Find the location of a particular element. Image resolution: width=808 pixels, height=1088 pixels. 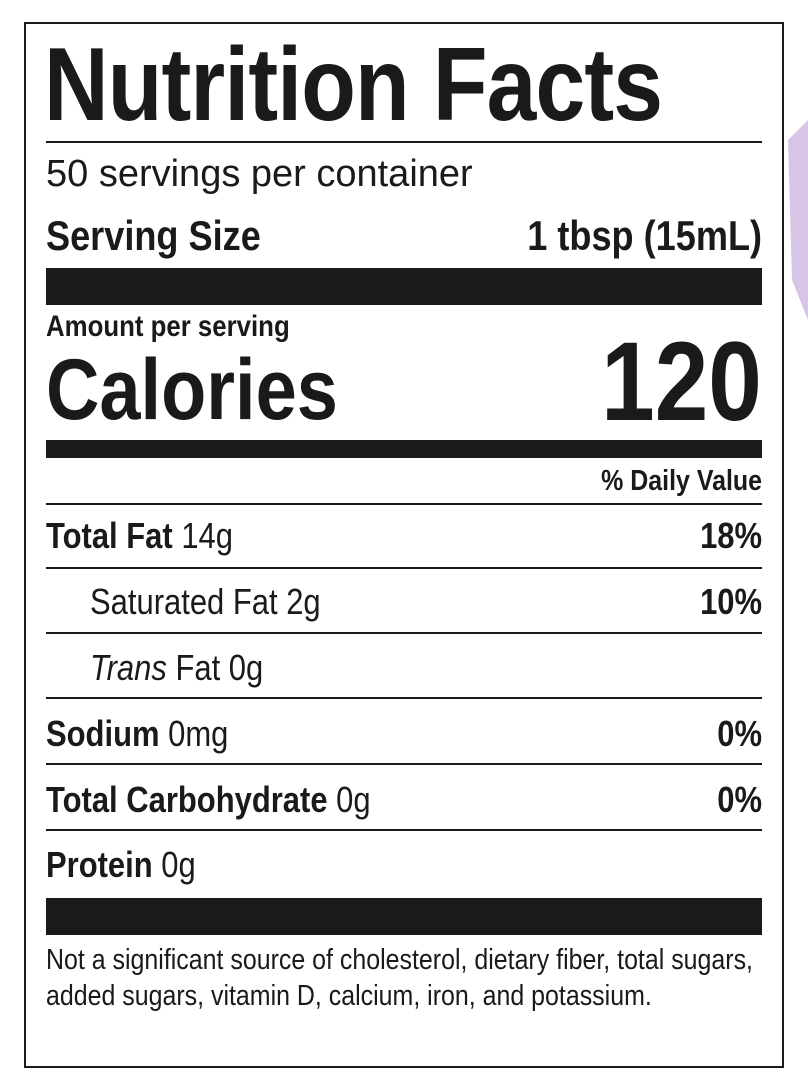

nutrient-row: Sodium 0mg is located at coordinates (137, 734).